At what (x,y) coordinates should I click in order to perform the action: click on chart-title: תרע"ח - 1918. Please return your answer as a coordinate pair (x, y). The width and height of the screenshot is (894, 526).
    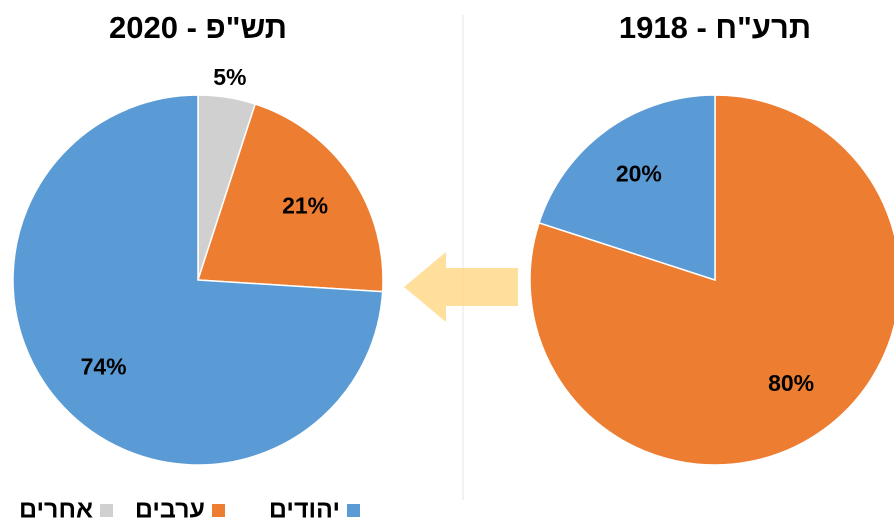
    Looking at the image, I should click on (715, 27).